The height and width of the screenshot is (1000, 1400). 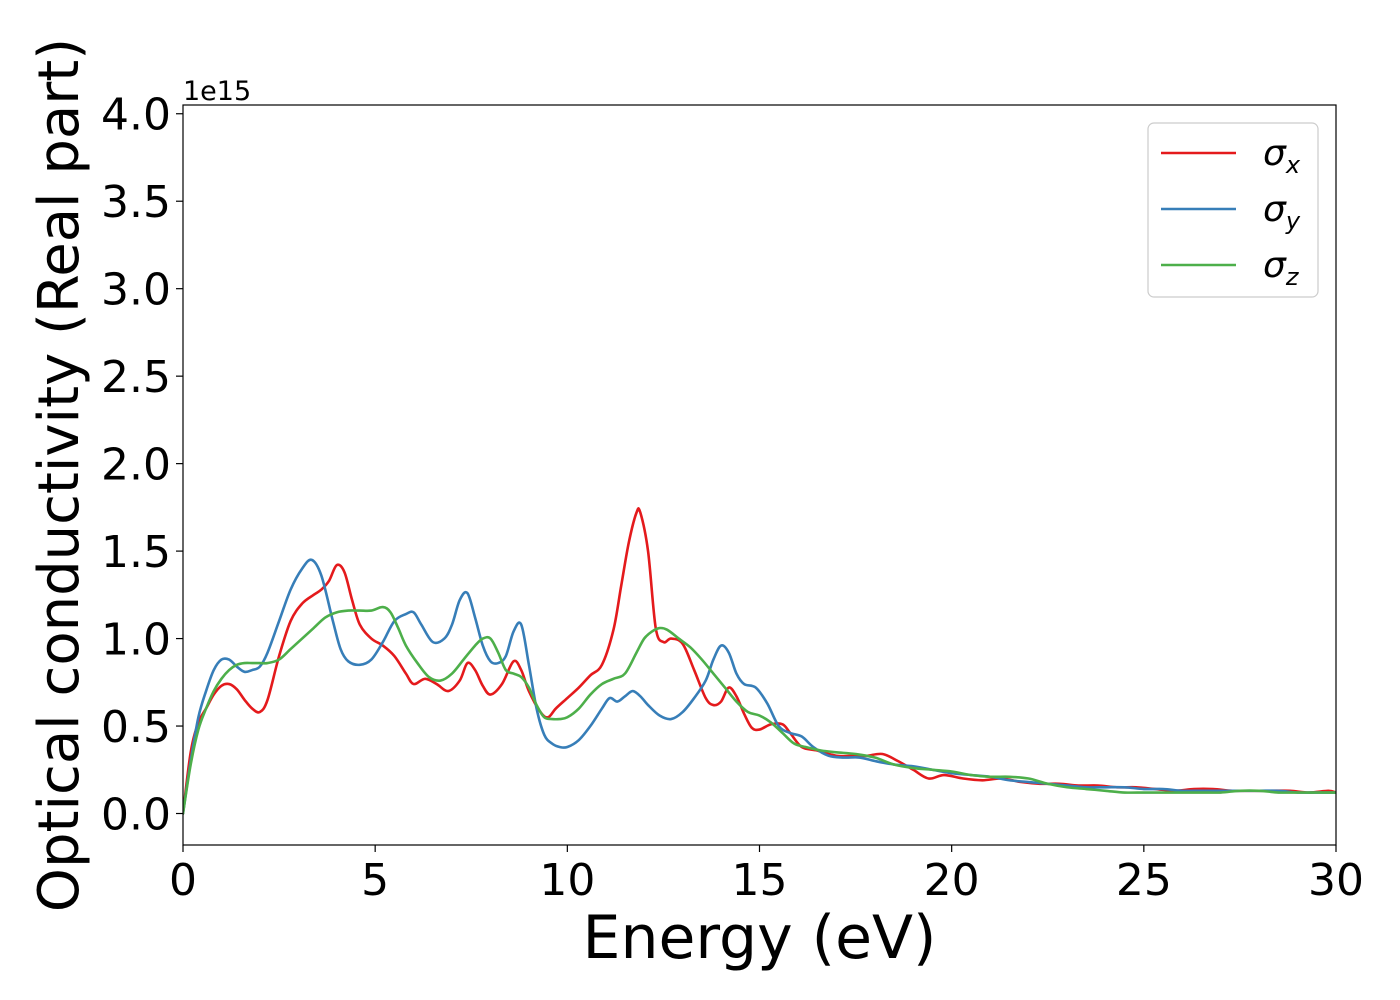 What do you see at coordinates (1282, 156) in the screenshot?
I see `legend-label-x: σx` at bounding box center [1282, 156].